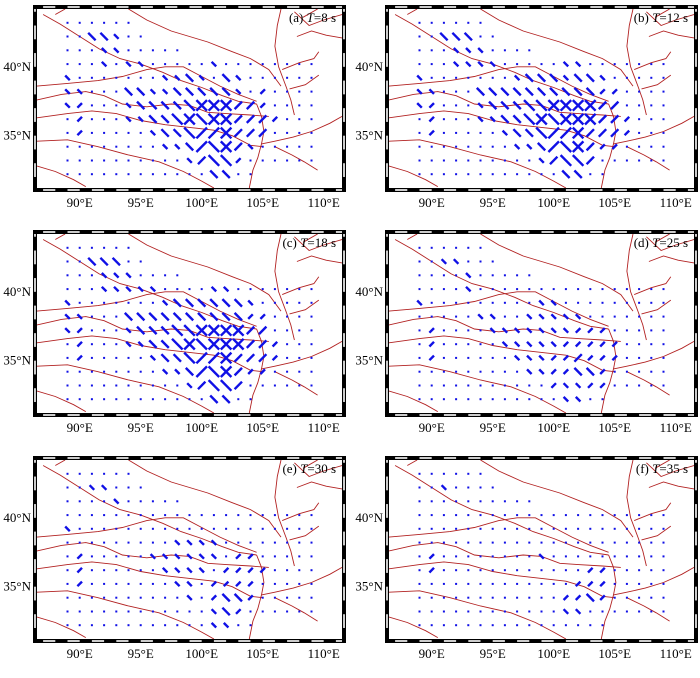 The width and height of the screenshot is (700, 678). Describe the element at coordinates (189, 98) in the screenshot. I see `map-area` at that location.